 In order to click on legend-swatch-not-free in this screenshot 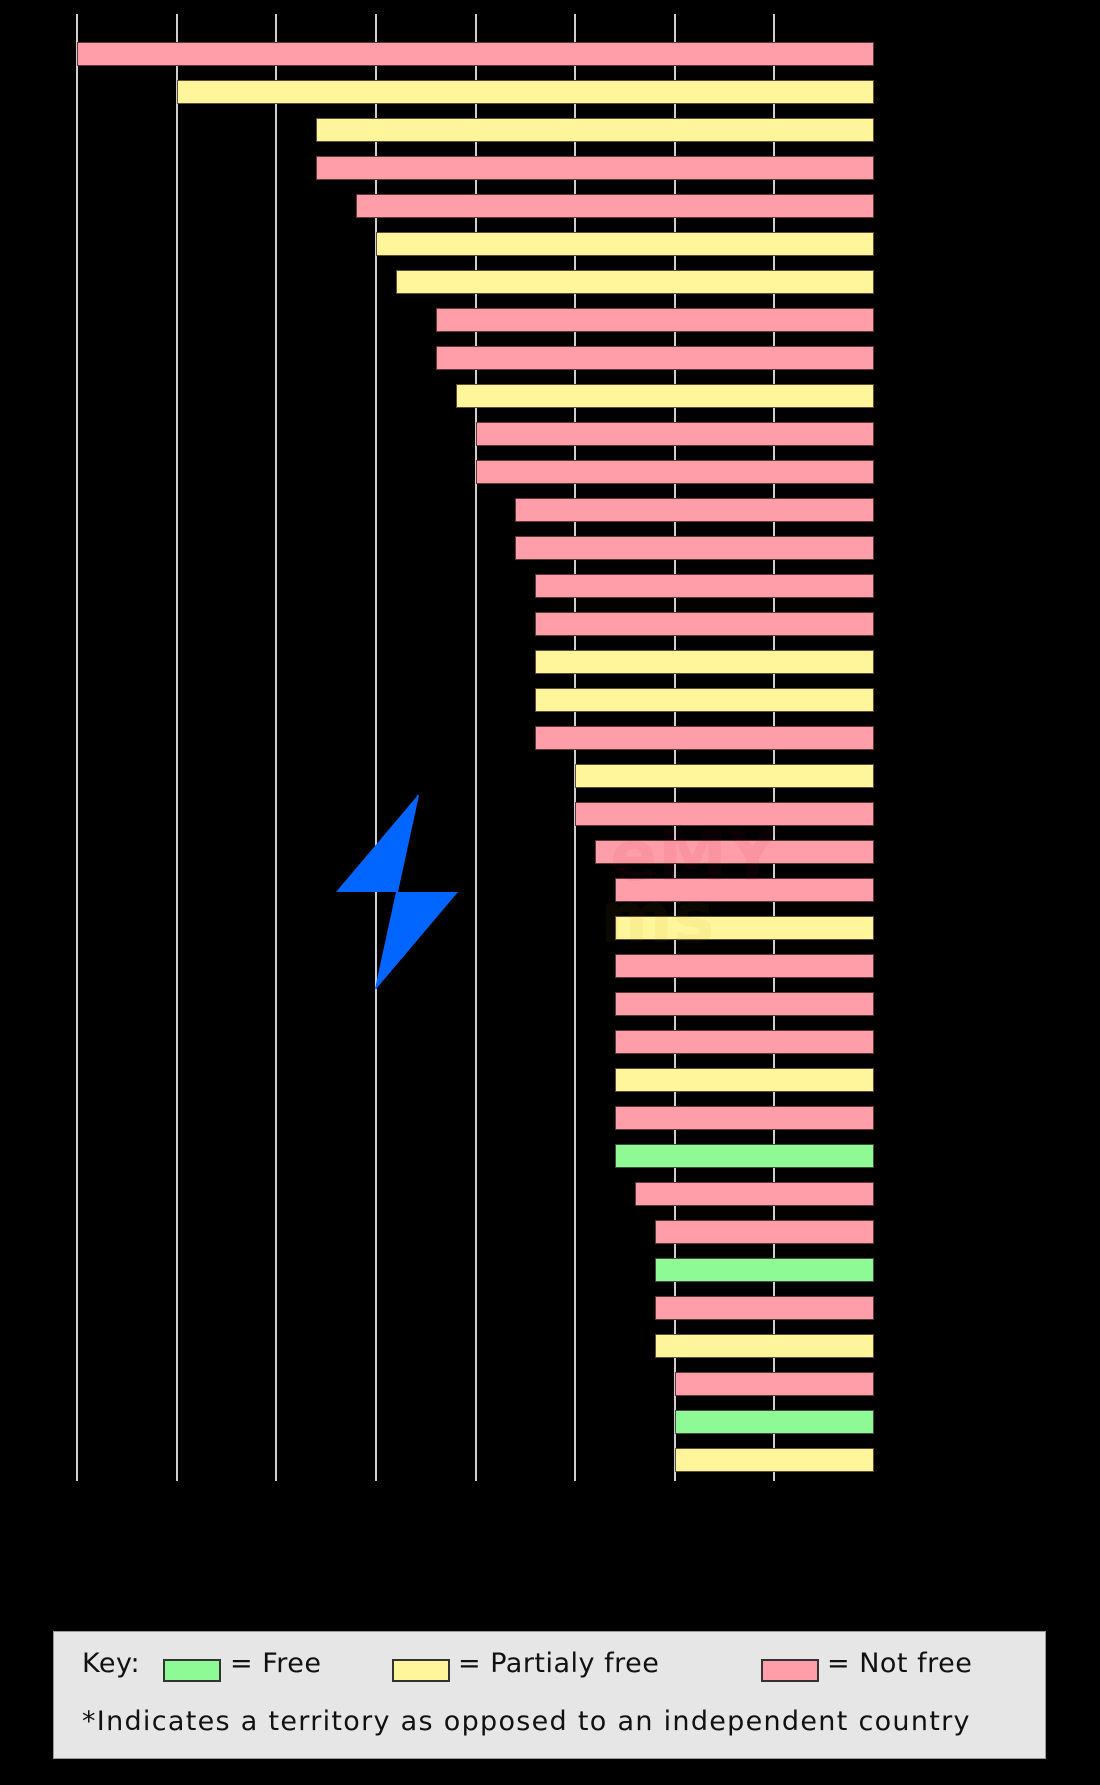, I will do `click(790, 1670)`.